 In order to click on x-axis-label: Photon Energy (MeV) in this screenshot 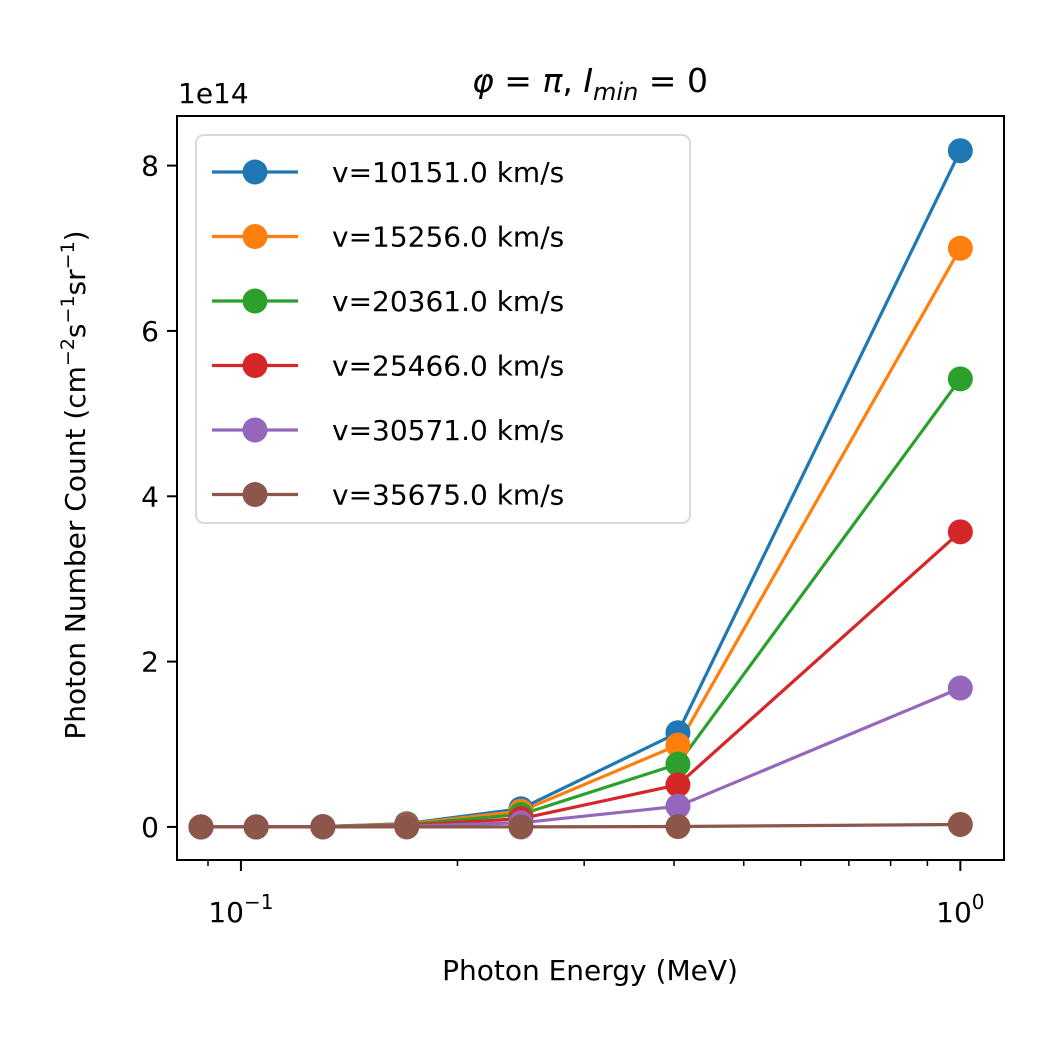, I will do `click(590, 970)`.